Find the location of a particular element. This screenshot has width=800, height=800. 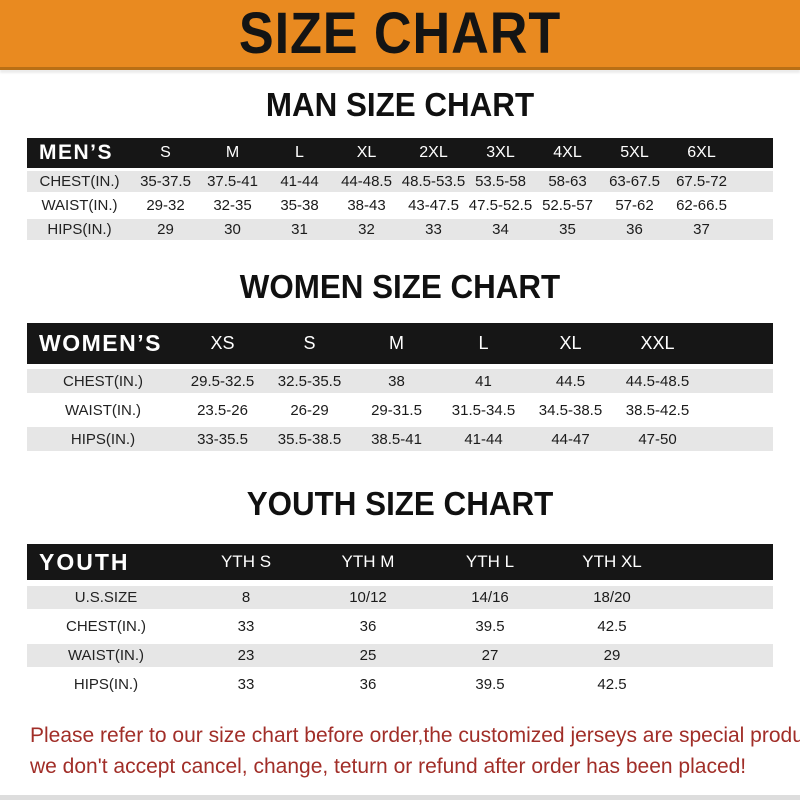

cell: 23.5-26 is located at coordinates (222, 410).